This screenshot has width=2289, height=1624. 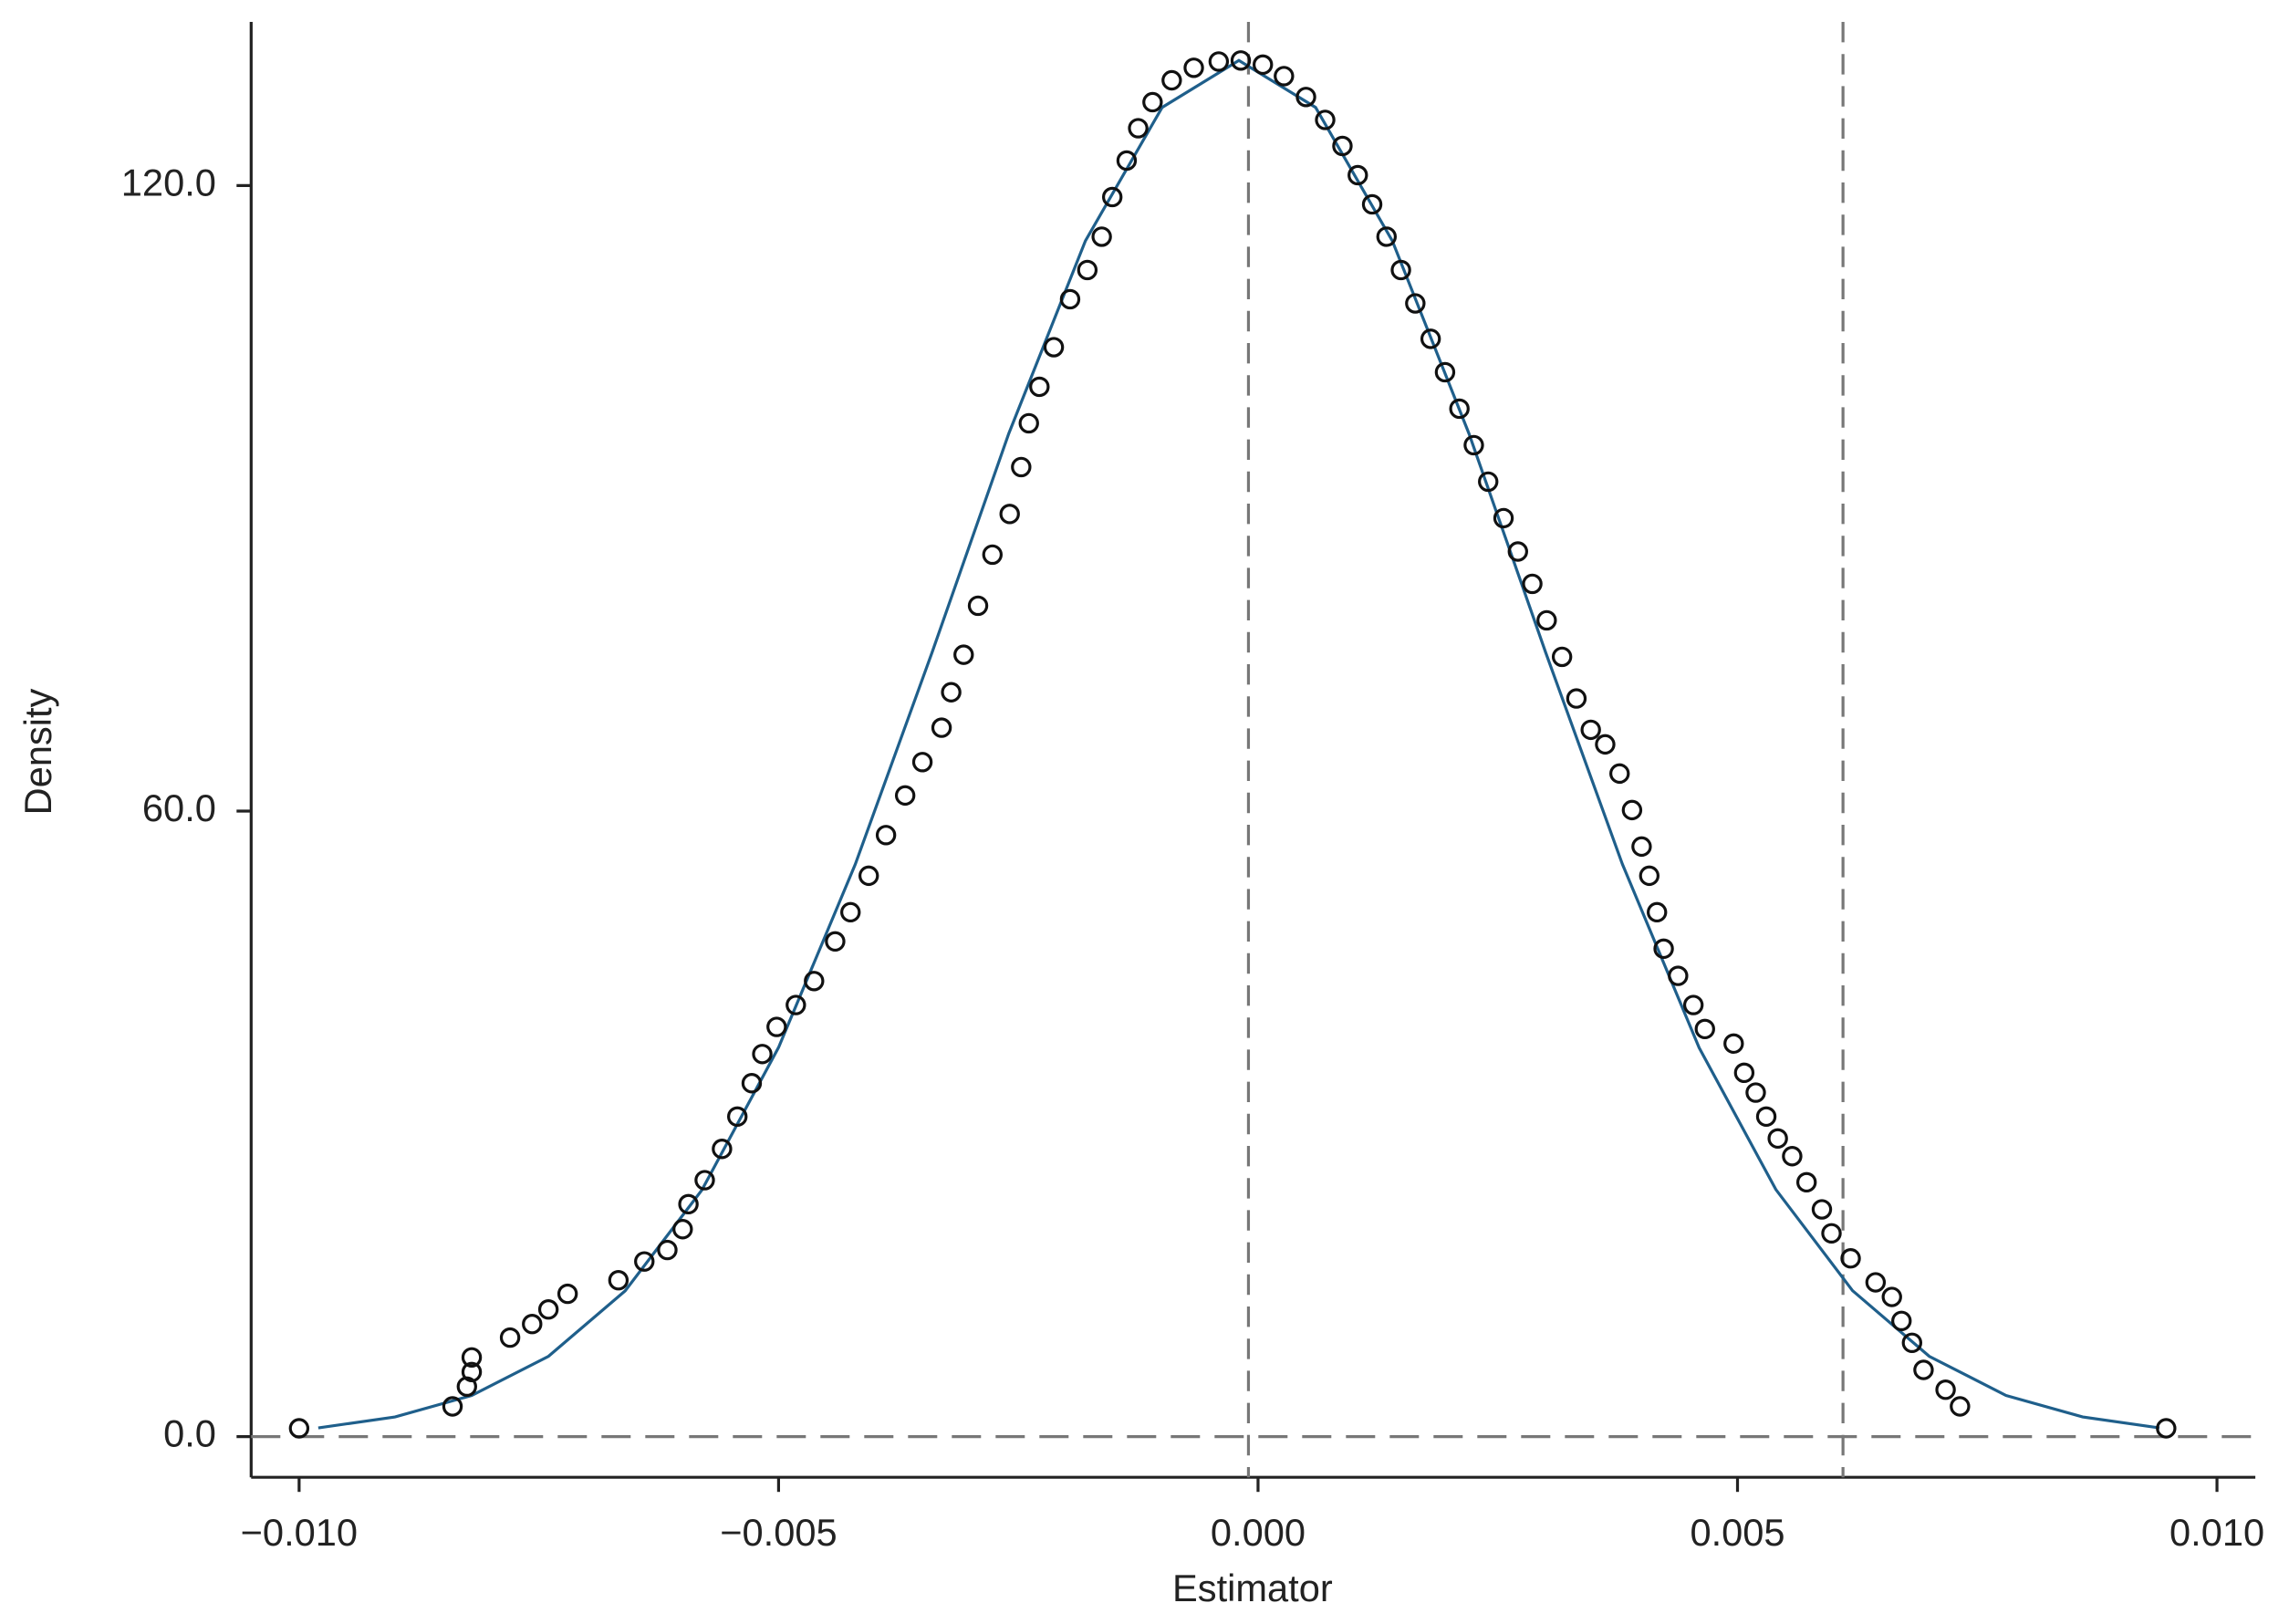 I want to click on y-axis-label: Density, so click(x=37, y=751).